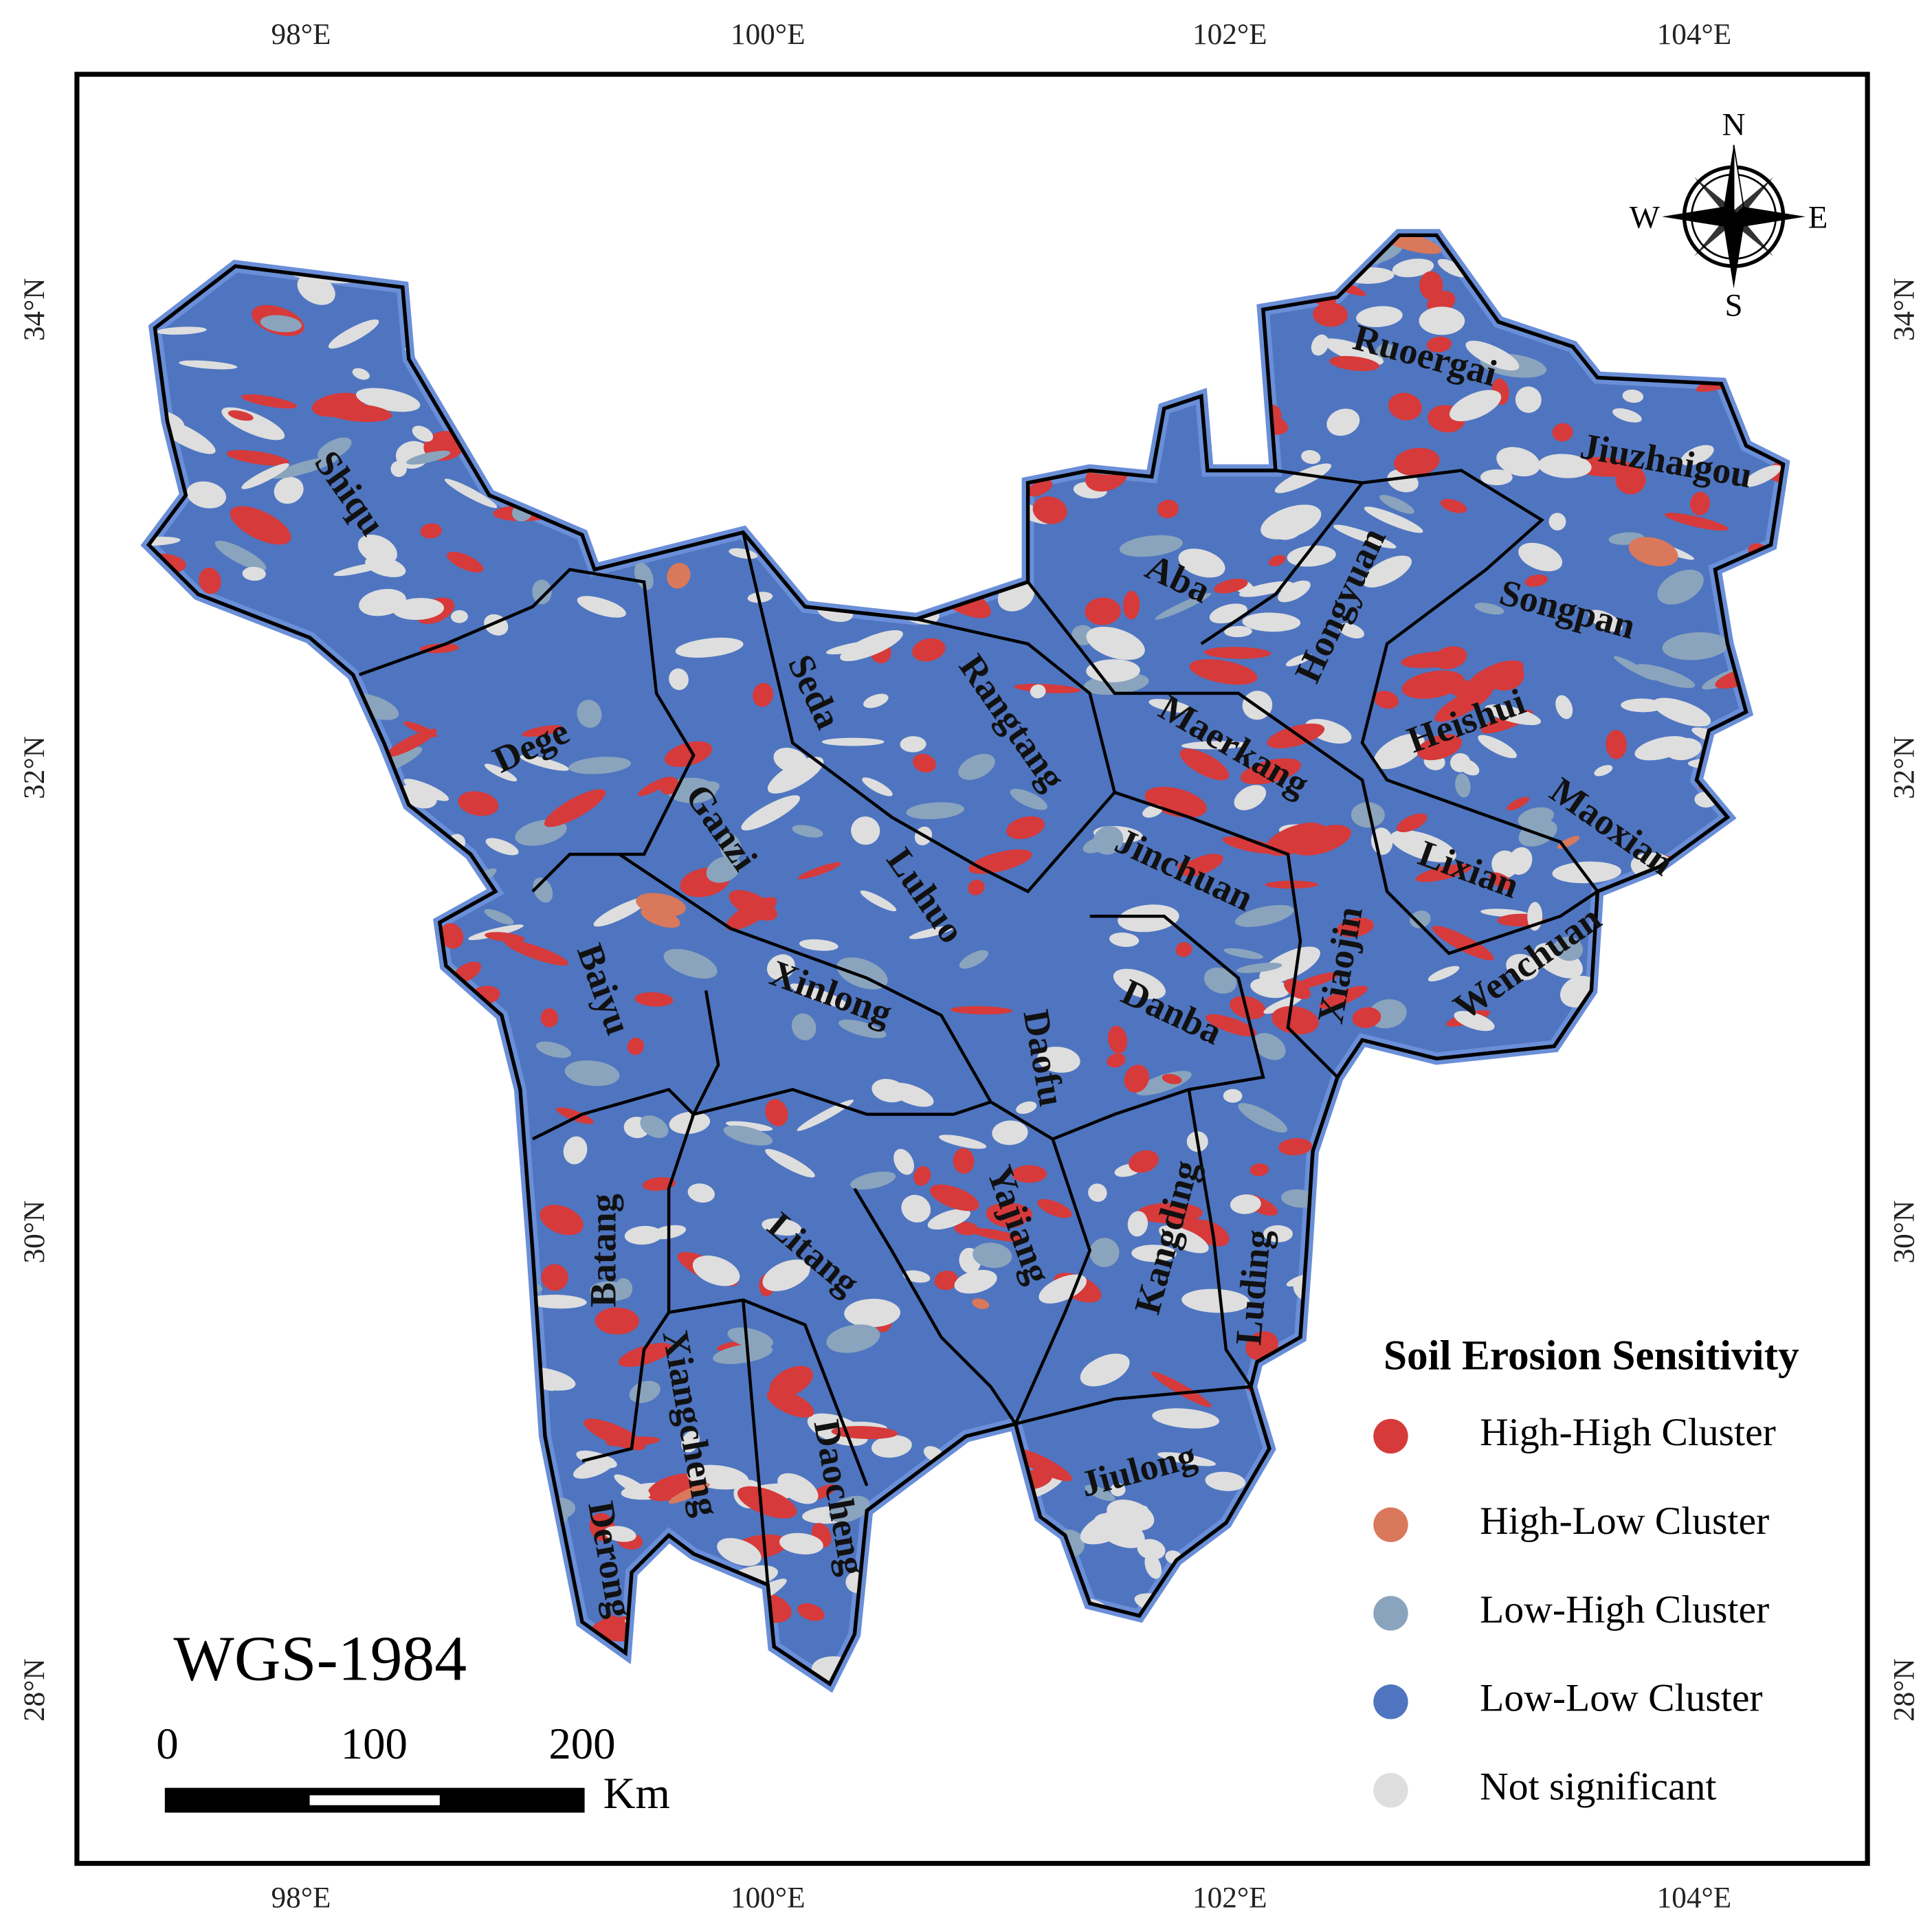  I want to click on legend-label: Not significant, so click(1598, 1786).